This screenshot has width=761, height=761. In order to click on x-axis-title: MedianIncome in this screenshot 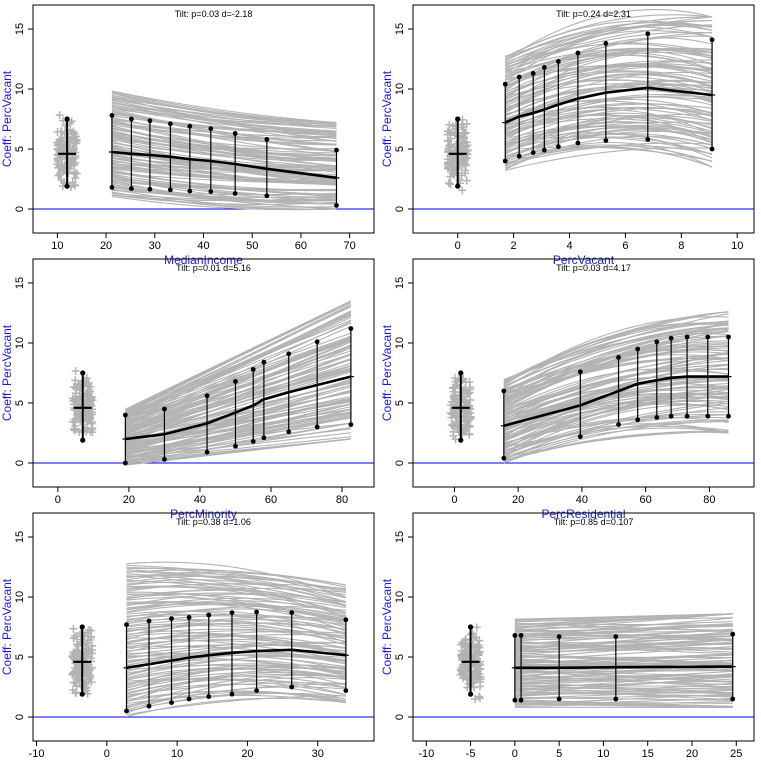, I will do `click(203, 260)`.